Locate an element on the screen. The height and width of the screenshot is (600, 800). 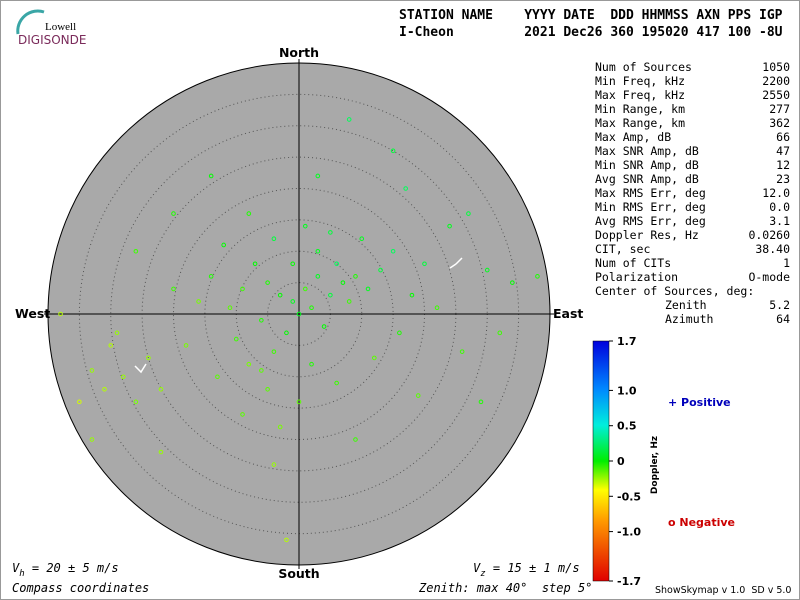
stat-label: Max Range, km is located at coordinates (640, 123).